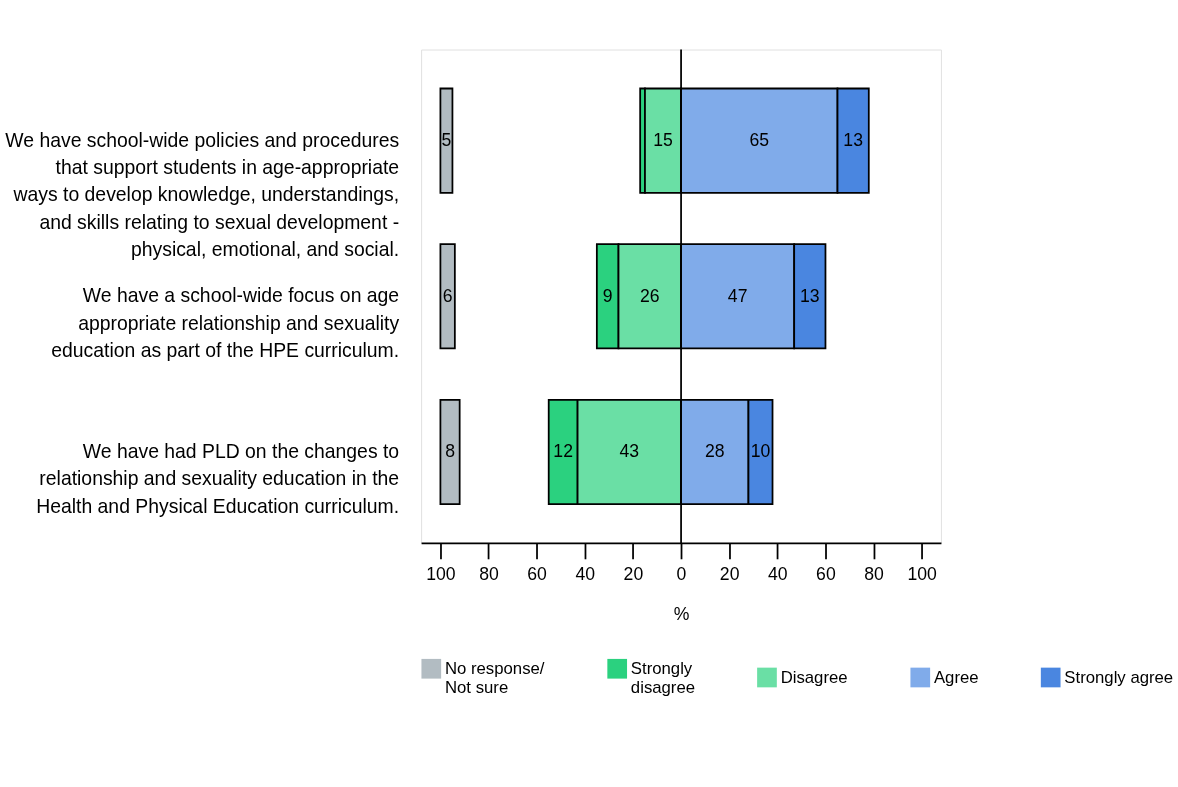  I want to click on data-label: 43, so click(629, 451).